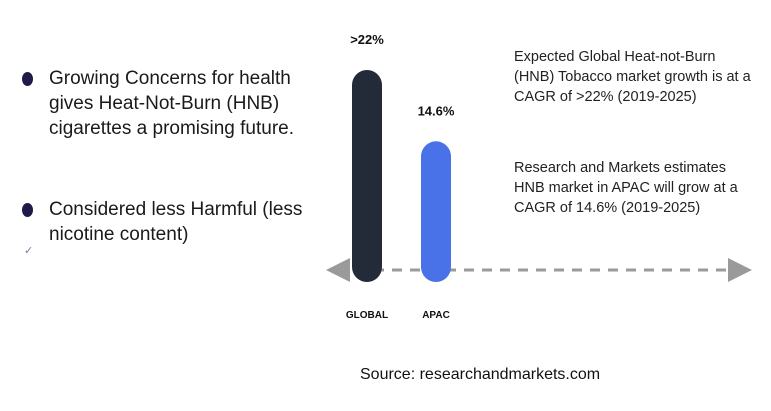 The width and height of the screenshot is (771, 411). Describe the element at coordinates (367, 176) in the screenshot. I see `bar-global` at that location.